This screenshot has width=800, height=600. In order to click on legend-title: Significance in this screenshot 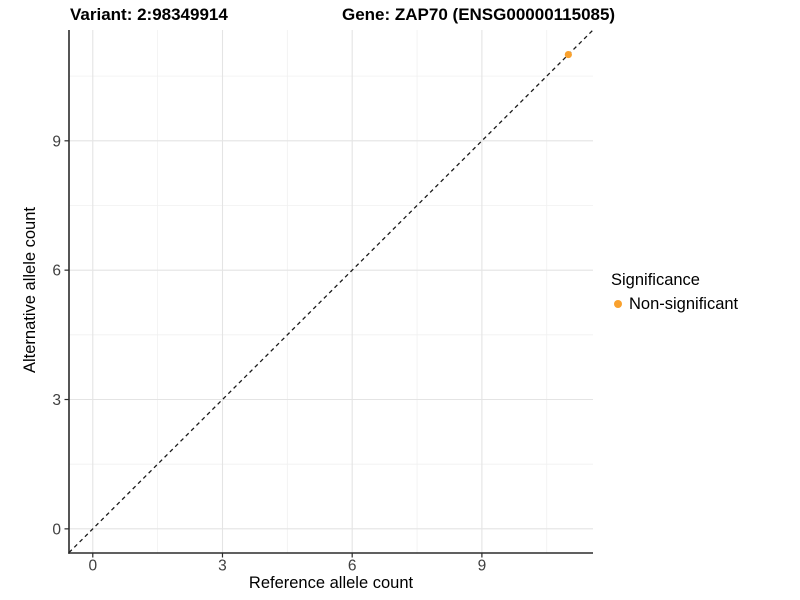, I will do `click(655, 280)`.